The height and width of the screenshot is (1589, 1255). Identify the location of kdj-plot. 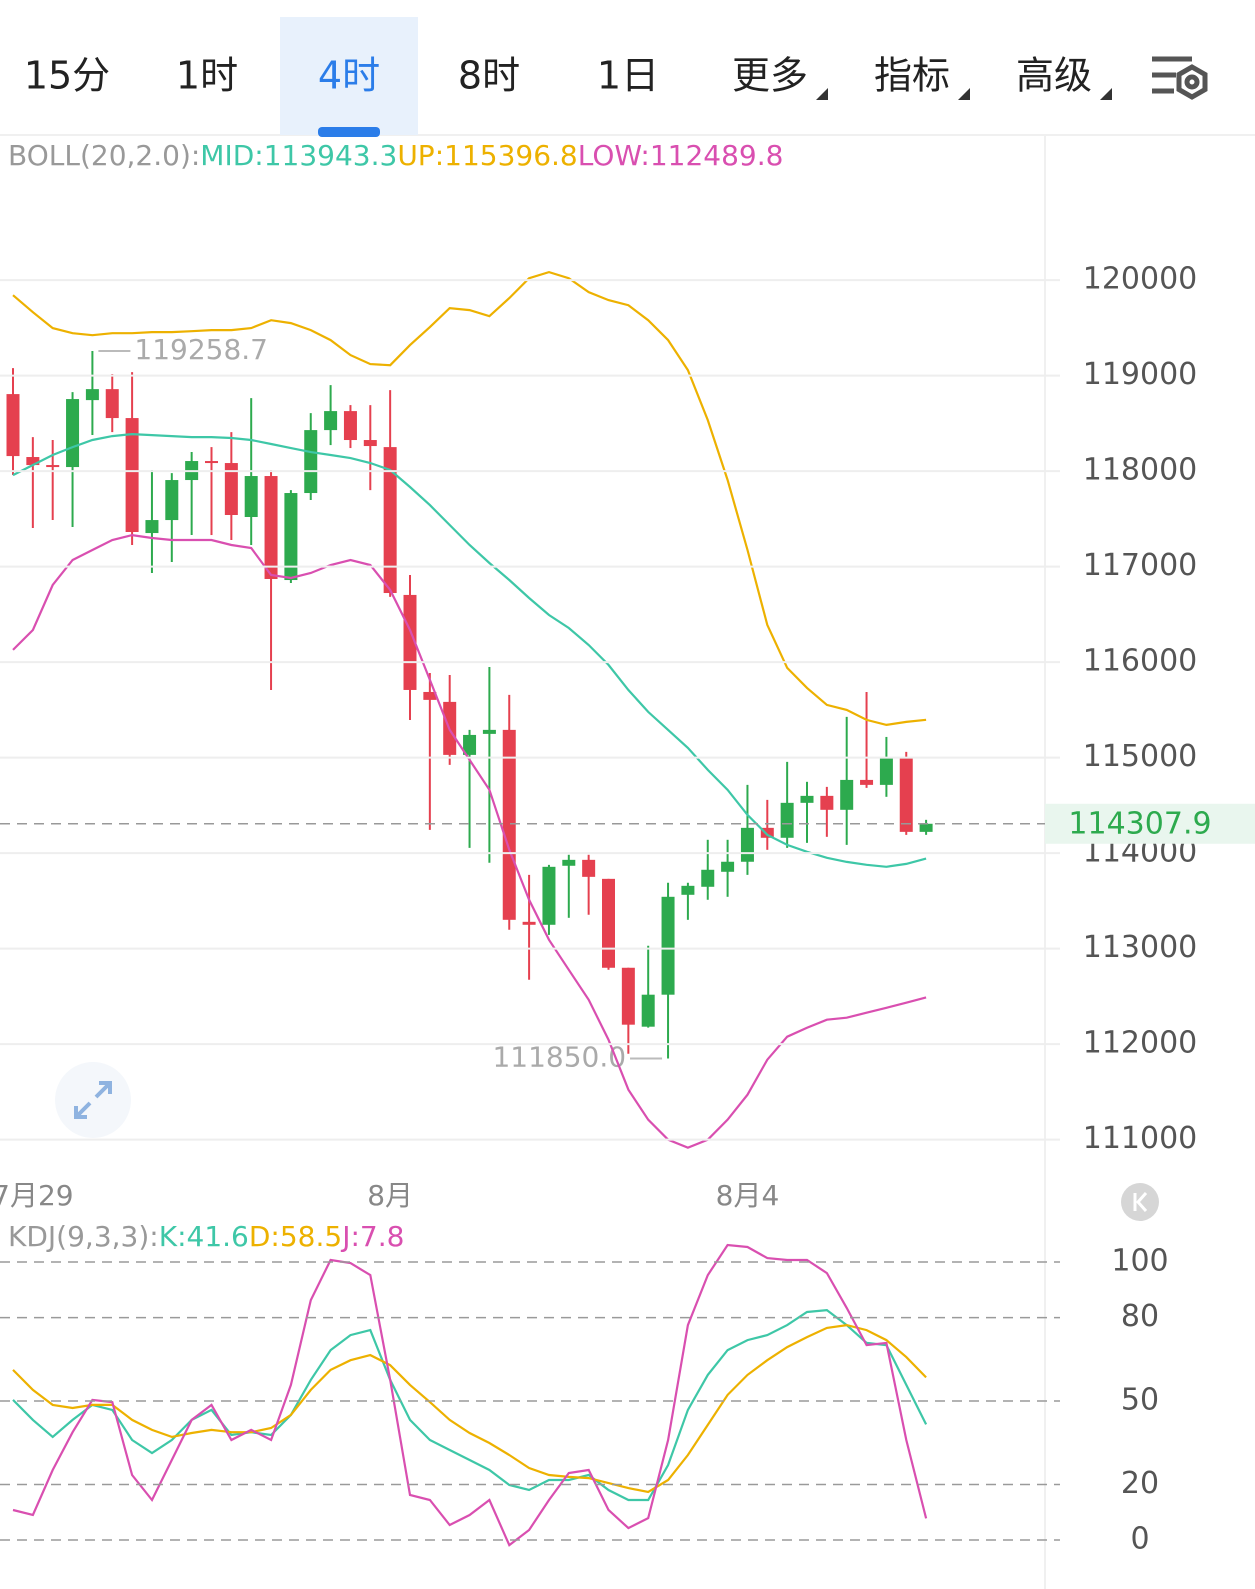
(470, 1395).